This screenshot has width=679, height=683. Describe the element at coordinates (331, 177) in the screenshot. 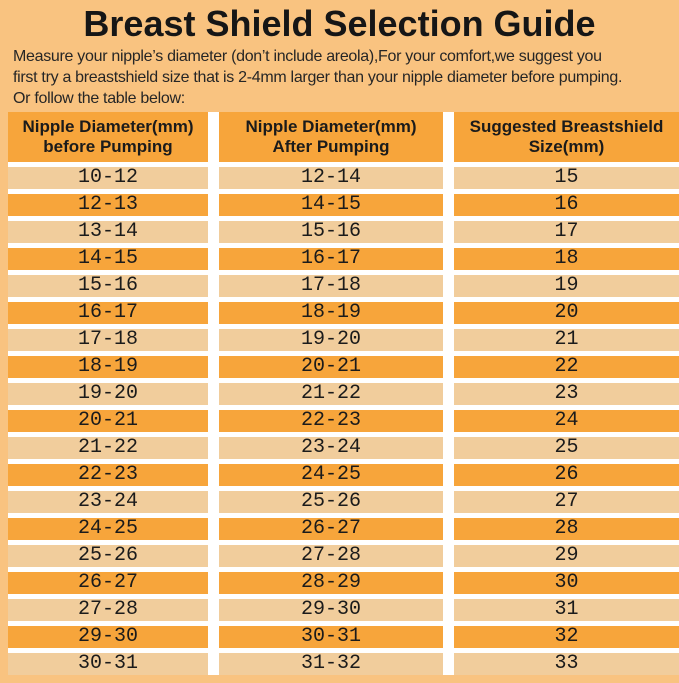

I see `table-cell: 12-14` at that location.